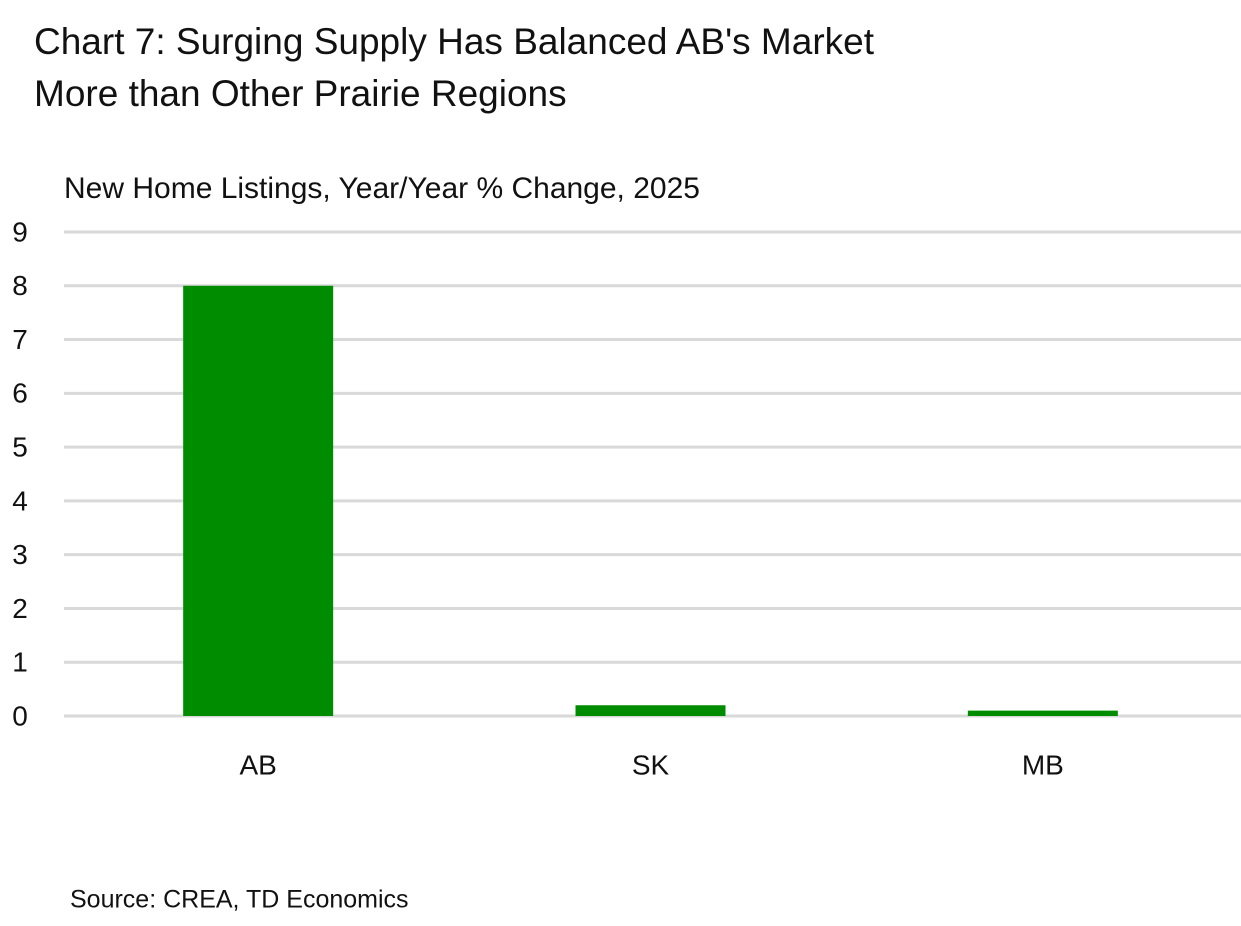  What do you see at coordinates (20, 715) in the screenshot?
I see `y-tick-label: 0` at bounding box center [20, 715].